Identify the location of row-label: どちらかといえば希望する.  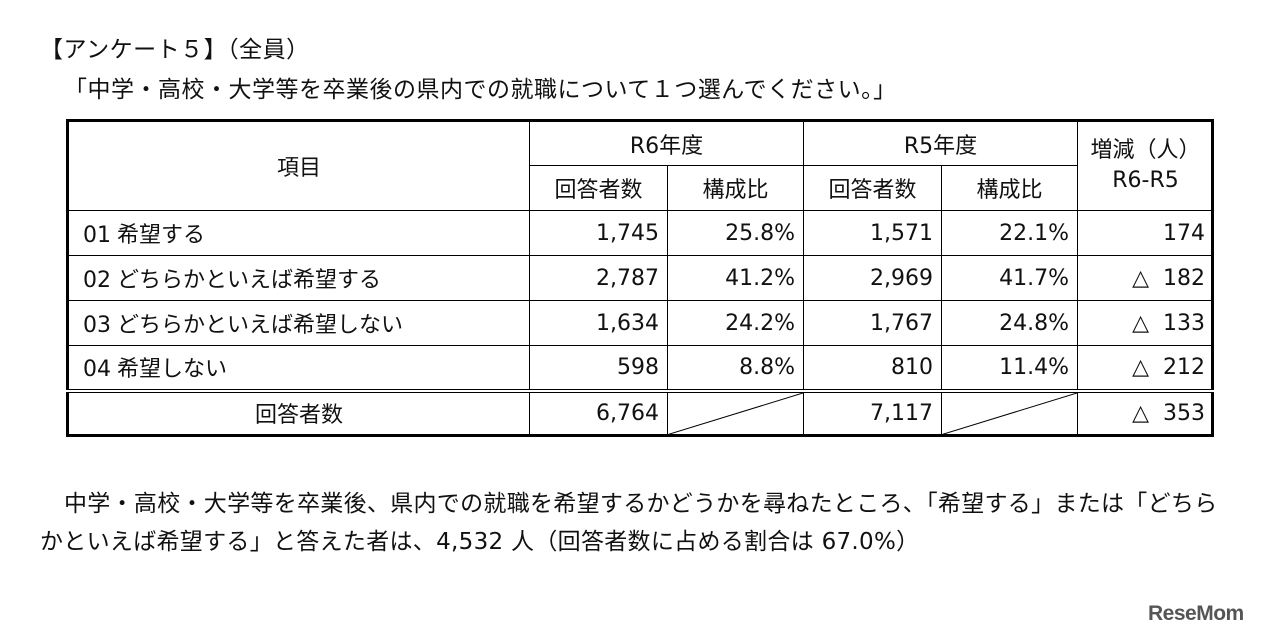
(249, 280).